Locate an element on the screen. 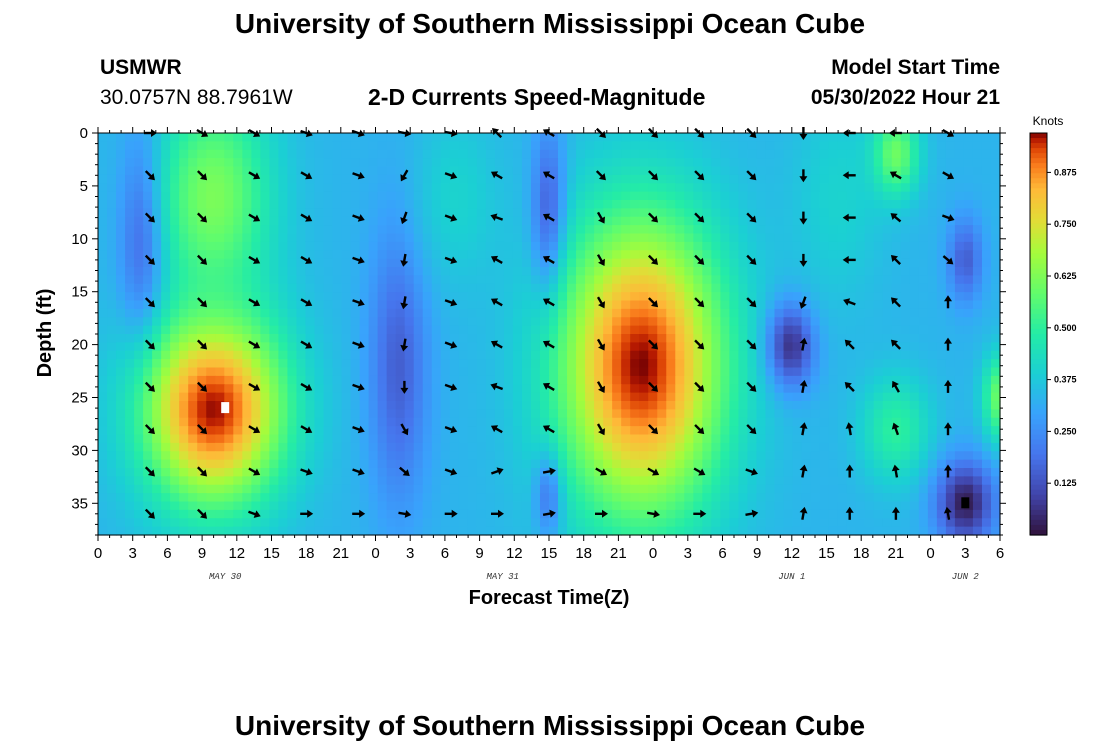 This screenshot has height=750, width=1100. position-marker is located at coordinates (965, 503).